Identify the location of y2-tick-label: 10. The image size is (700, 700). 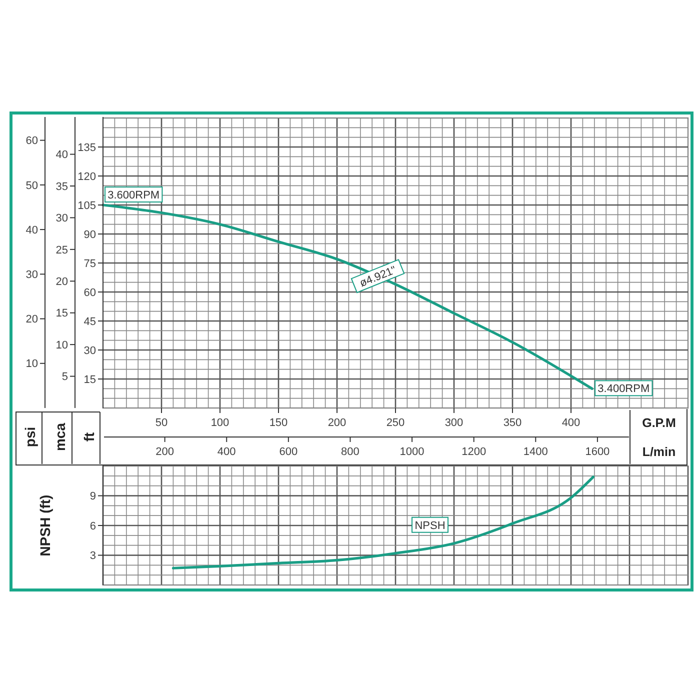
(62, 345).